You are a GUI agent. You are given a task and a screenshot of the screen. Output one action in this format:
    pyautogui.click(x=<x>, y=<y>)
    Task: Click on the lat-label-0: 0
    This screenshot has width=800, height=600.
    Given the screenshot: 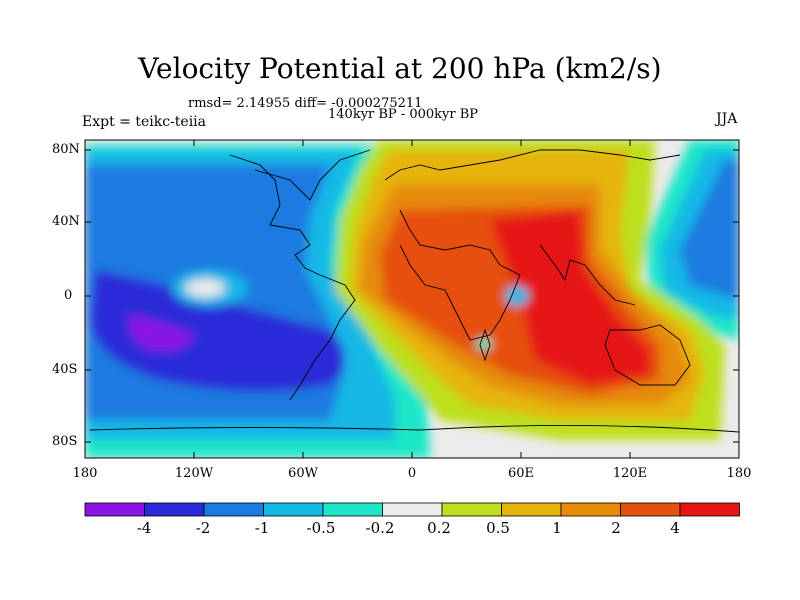 What is the action you would take?
    pyautogui.click(x=68, y=295)
    